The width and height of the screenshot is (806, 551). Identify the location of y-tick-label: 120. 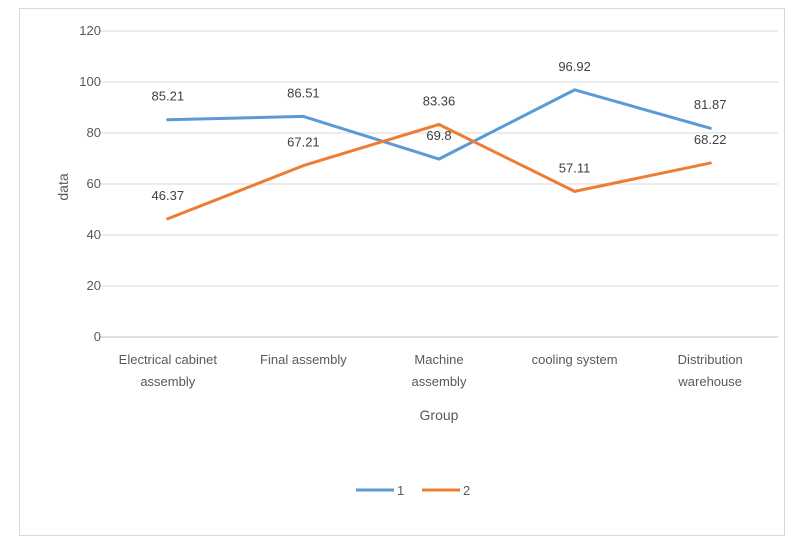
(90, 30).